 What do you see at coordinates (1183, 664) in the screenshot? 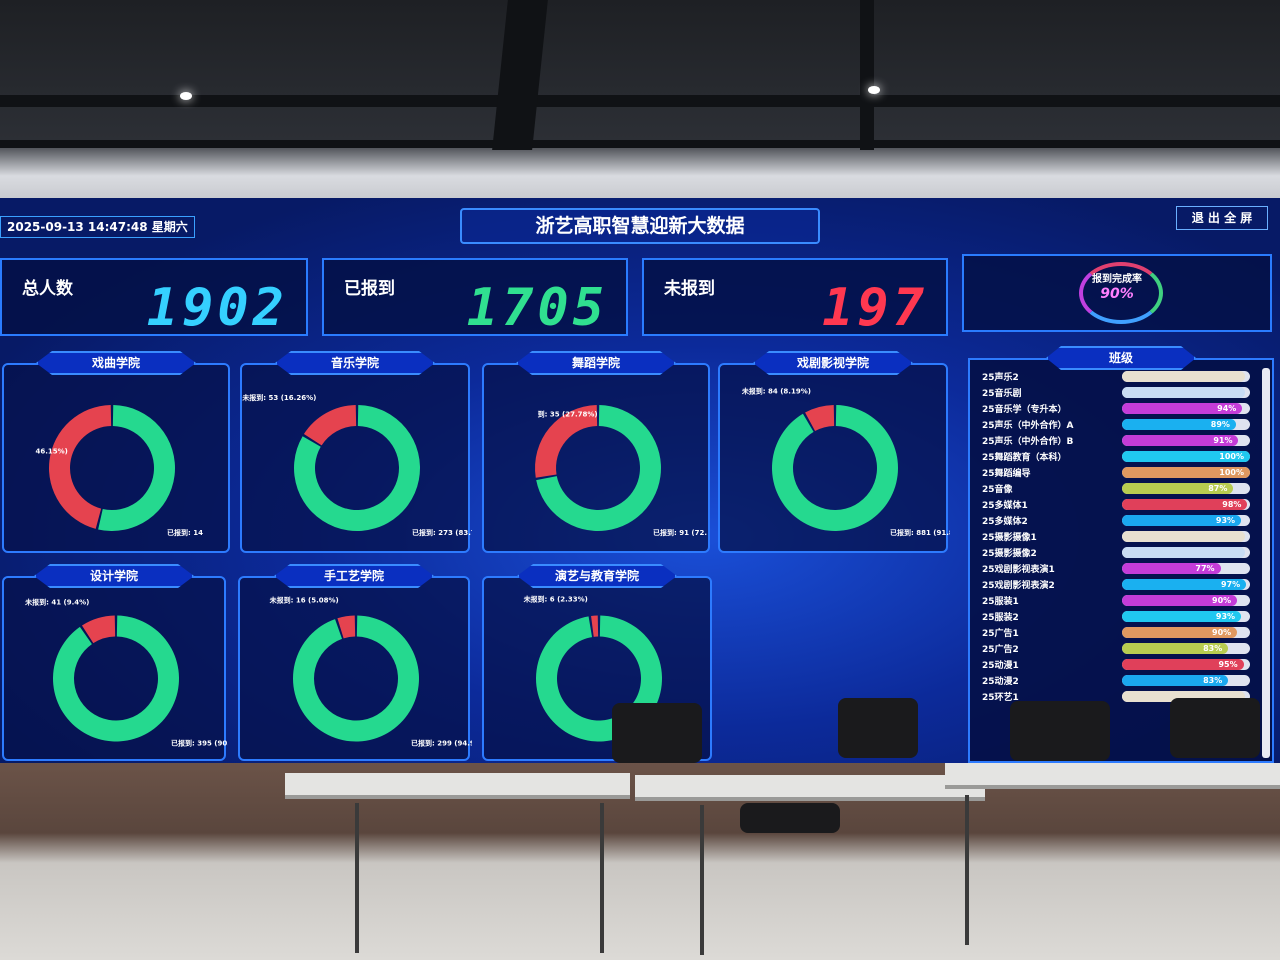
I see `progress-fill: 95%` at bounding box center [1183, 664].